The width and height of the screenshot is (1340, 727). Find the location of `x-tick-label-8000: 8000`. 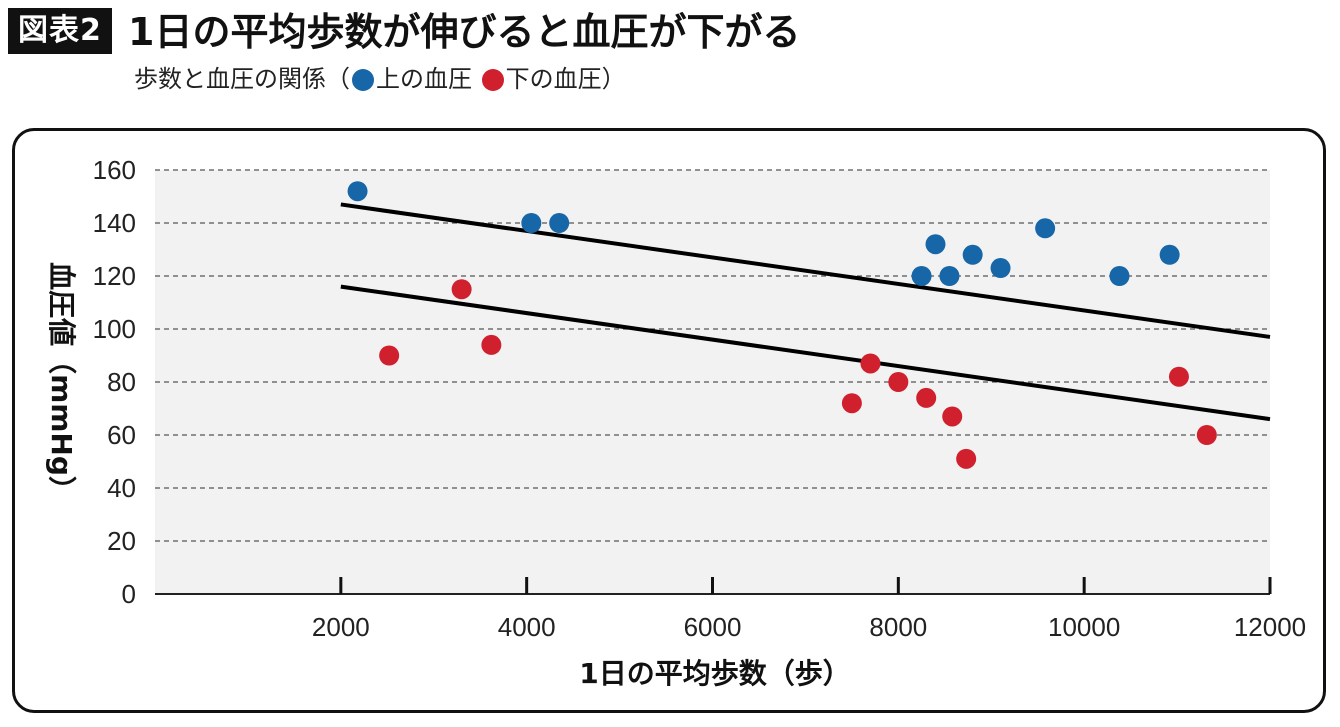

x-tick-label-8000: 8000 is located at coordinates (898, 627).